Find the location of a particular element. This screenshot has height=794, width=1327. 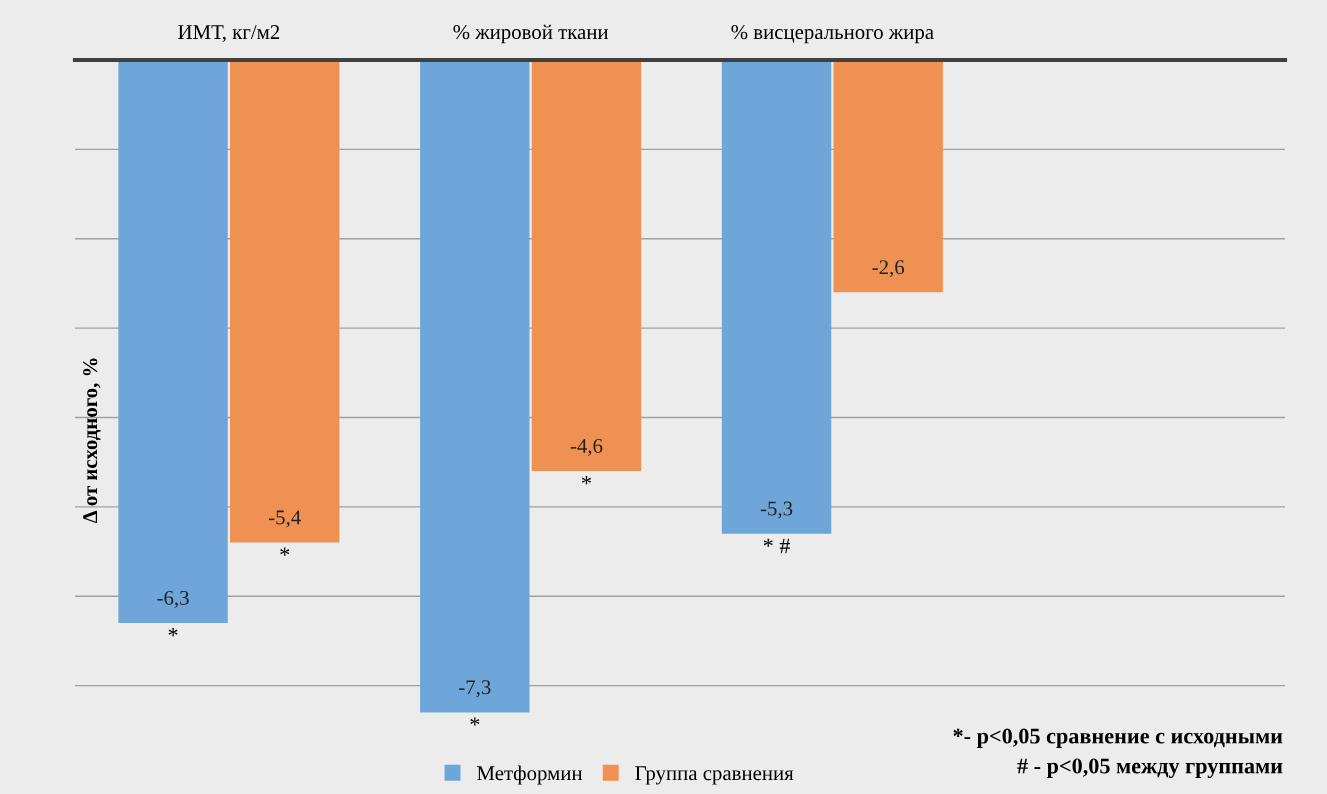

text: *- p<0,05 сравнение с исходными is located at coordinates (1118, 738).